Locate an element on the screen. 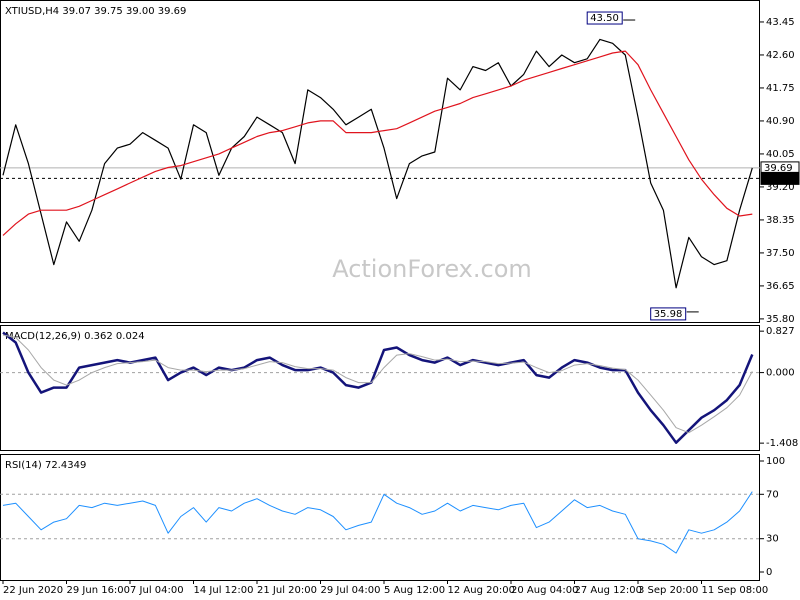 Image resolution: width=800 pixels, height=600 pixels. x-tick-label: 29 Jul 04:00 is located at coordinates (351, 590).